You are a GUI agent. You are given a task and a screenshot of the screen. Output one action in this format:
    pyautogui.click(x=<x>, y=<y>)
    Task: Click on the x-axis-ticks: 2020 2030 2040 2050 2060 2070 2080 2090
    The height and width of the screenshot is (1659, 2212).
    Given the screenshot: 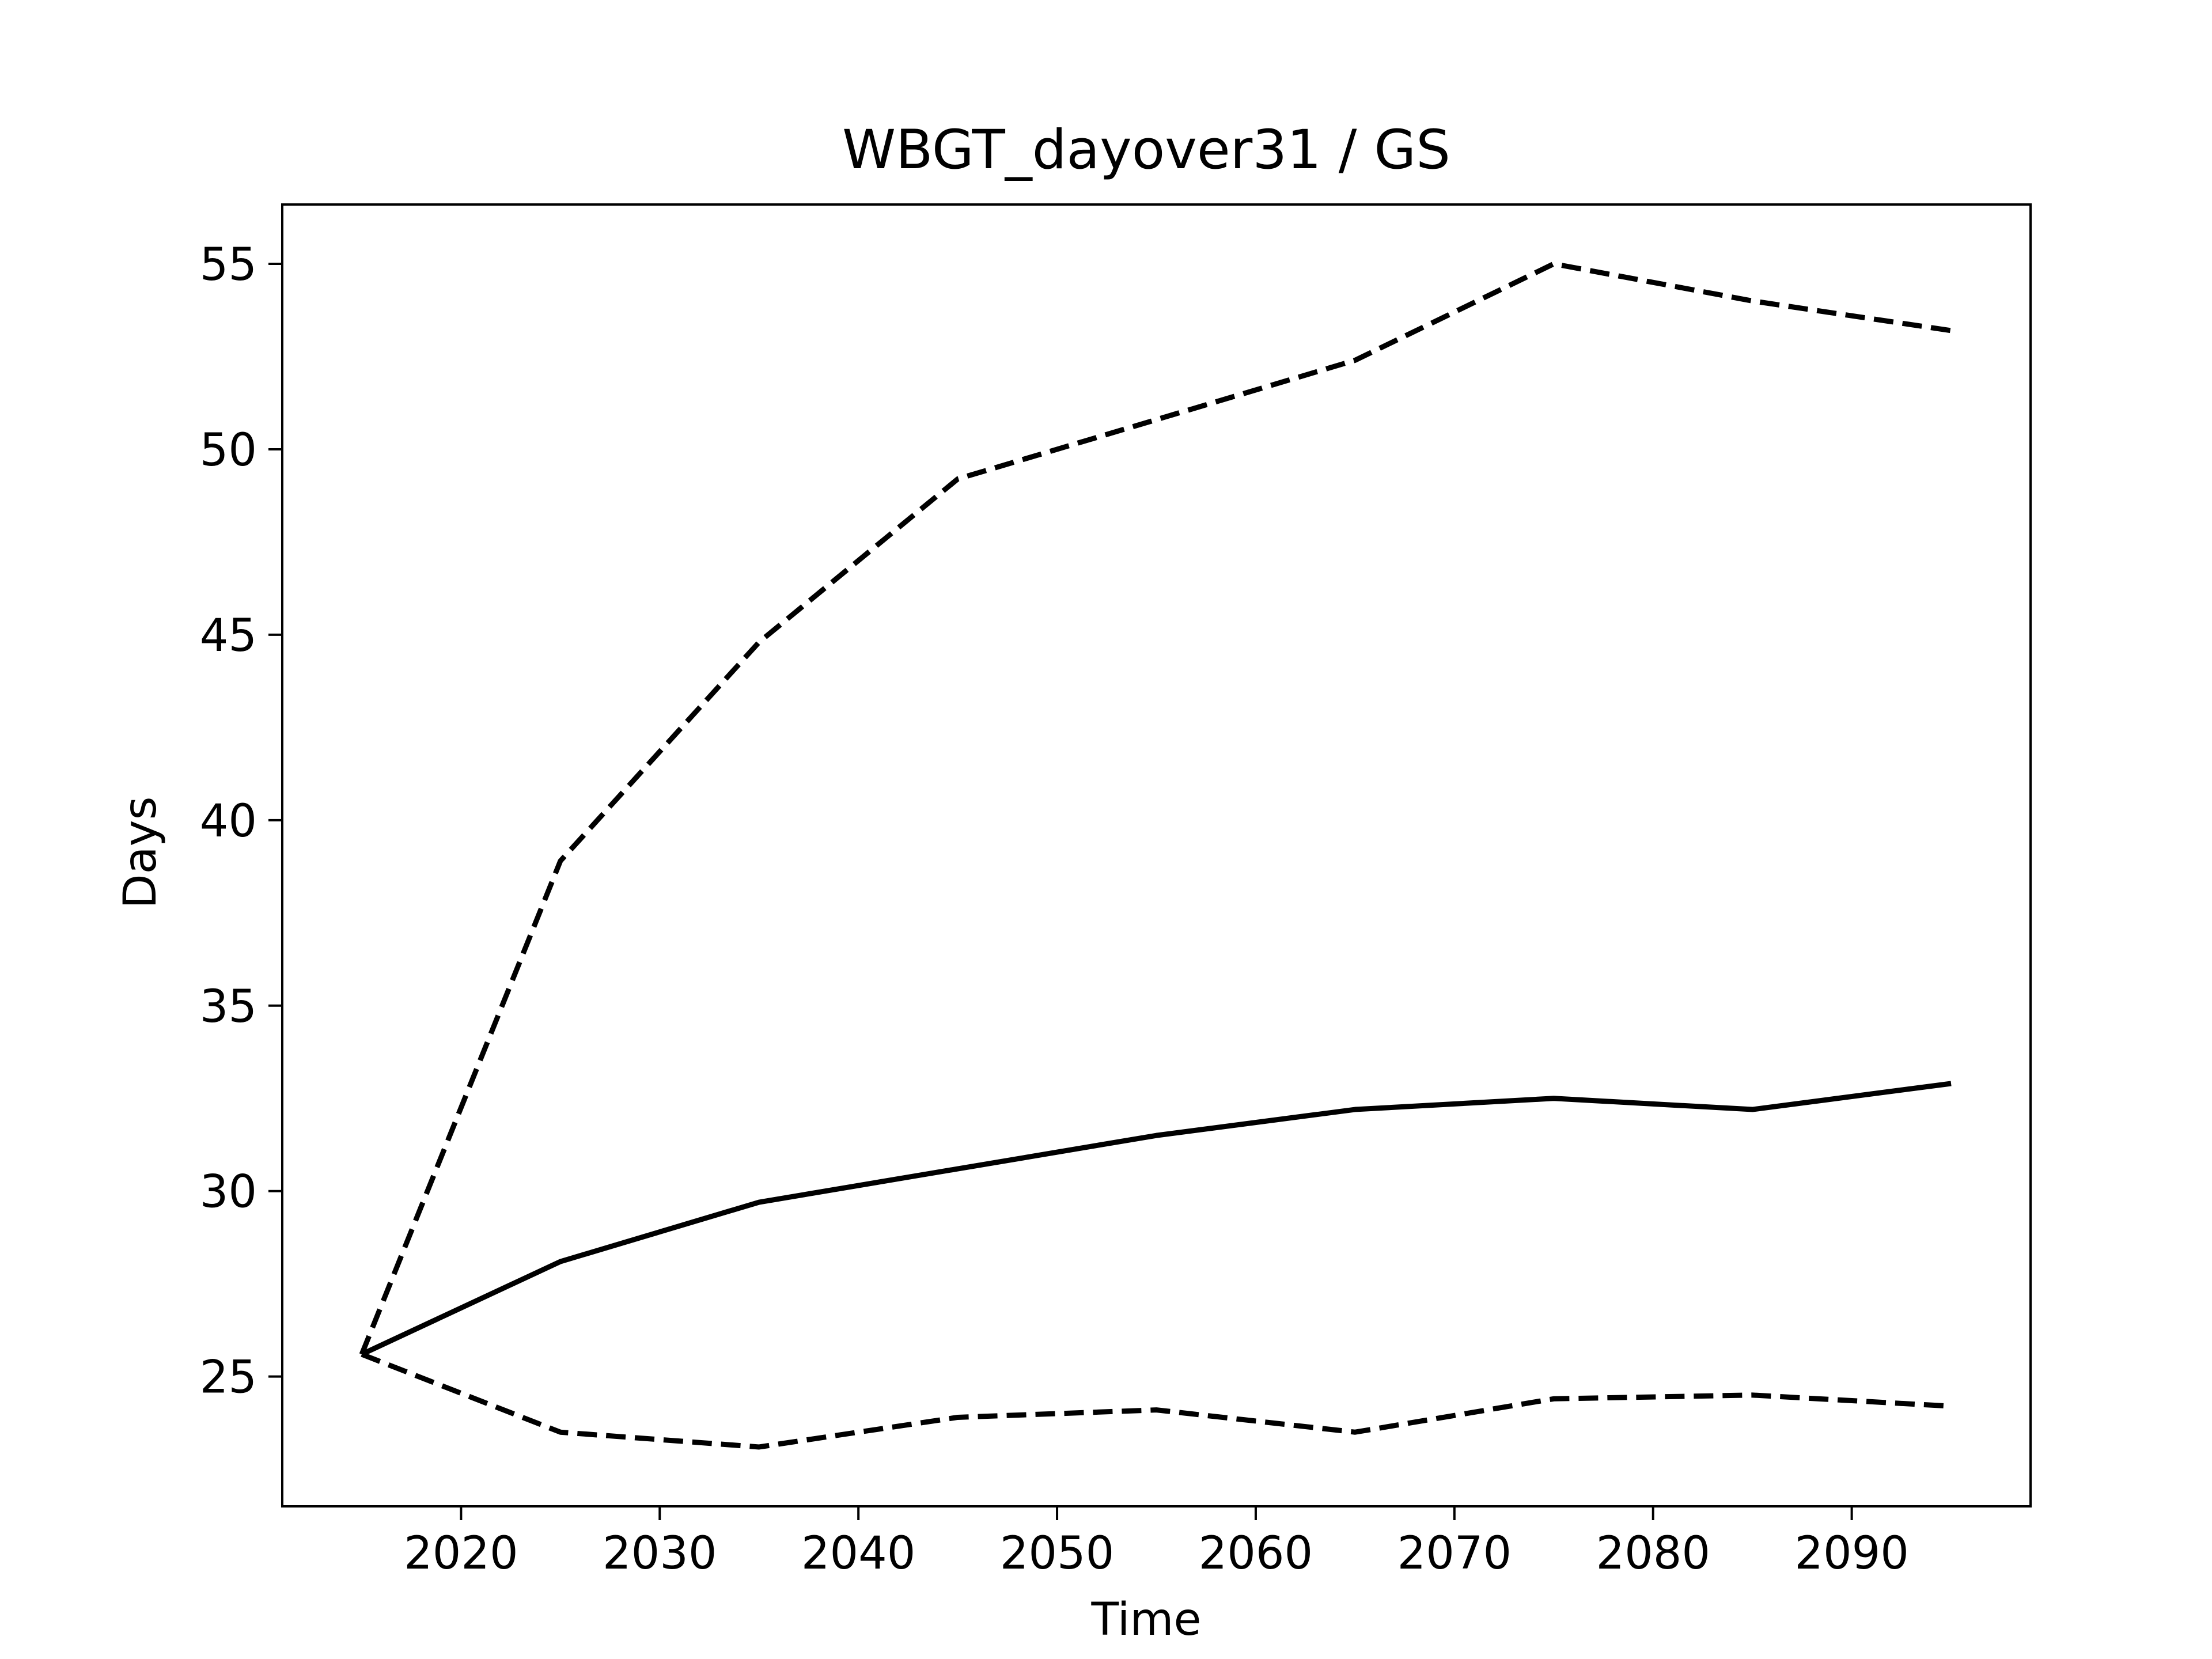 What is the action you would take?
    pyautogui.click(x=1156, y=1543)
    